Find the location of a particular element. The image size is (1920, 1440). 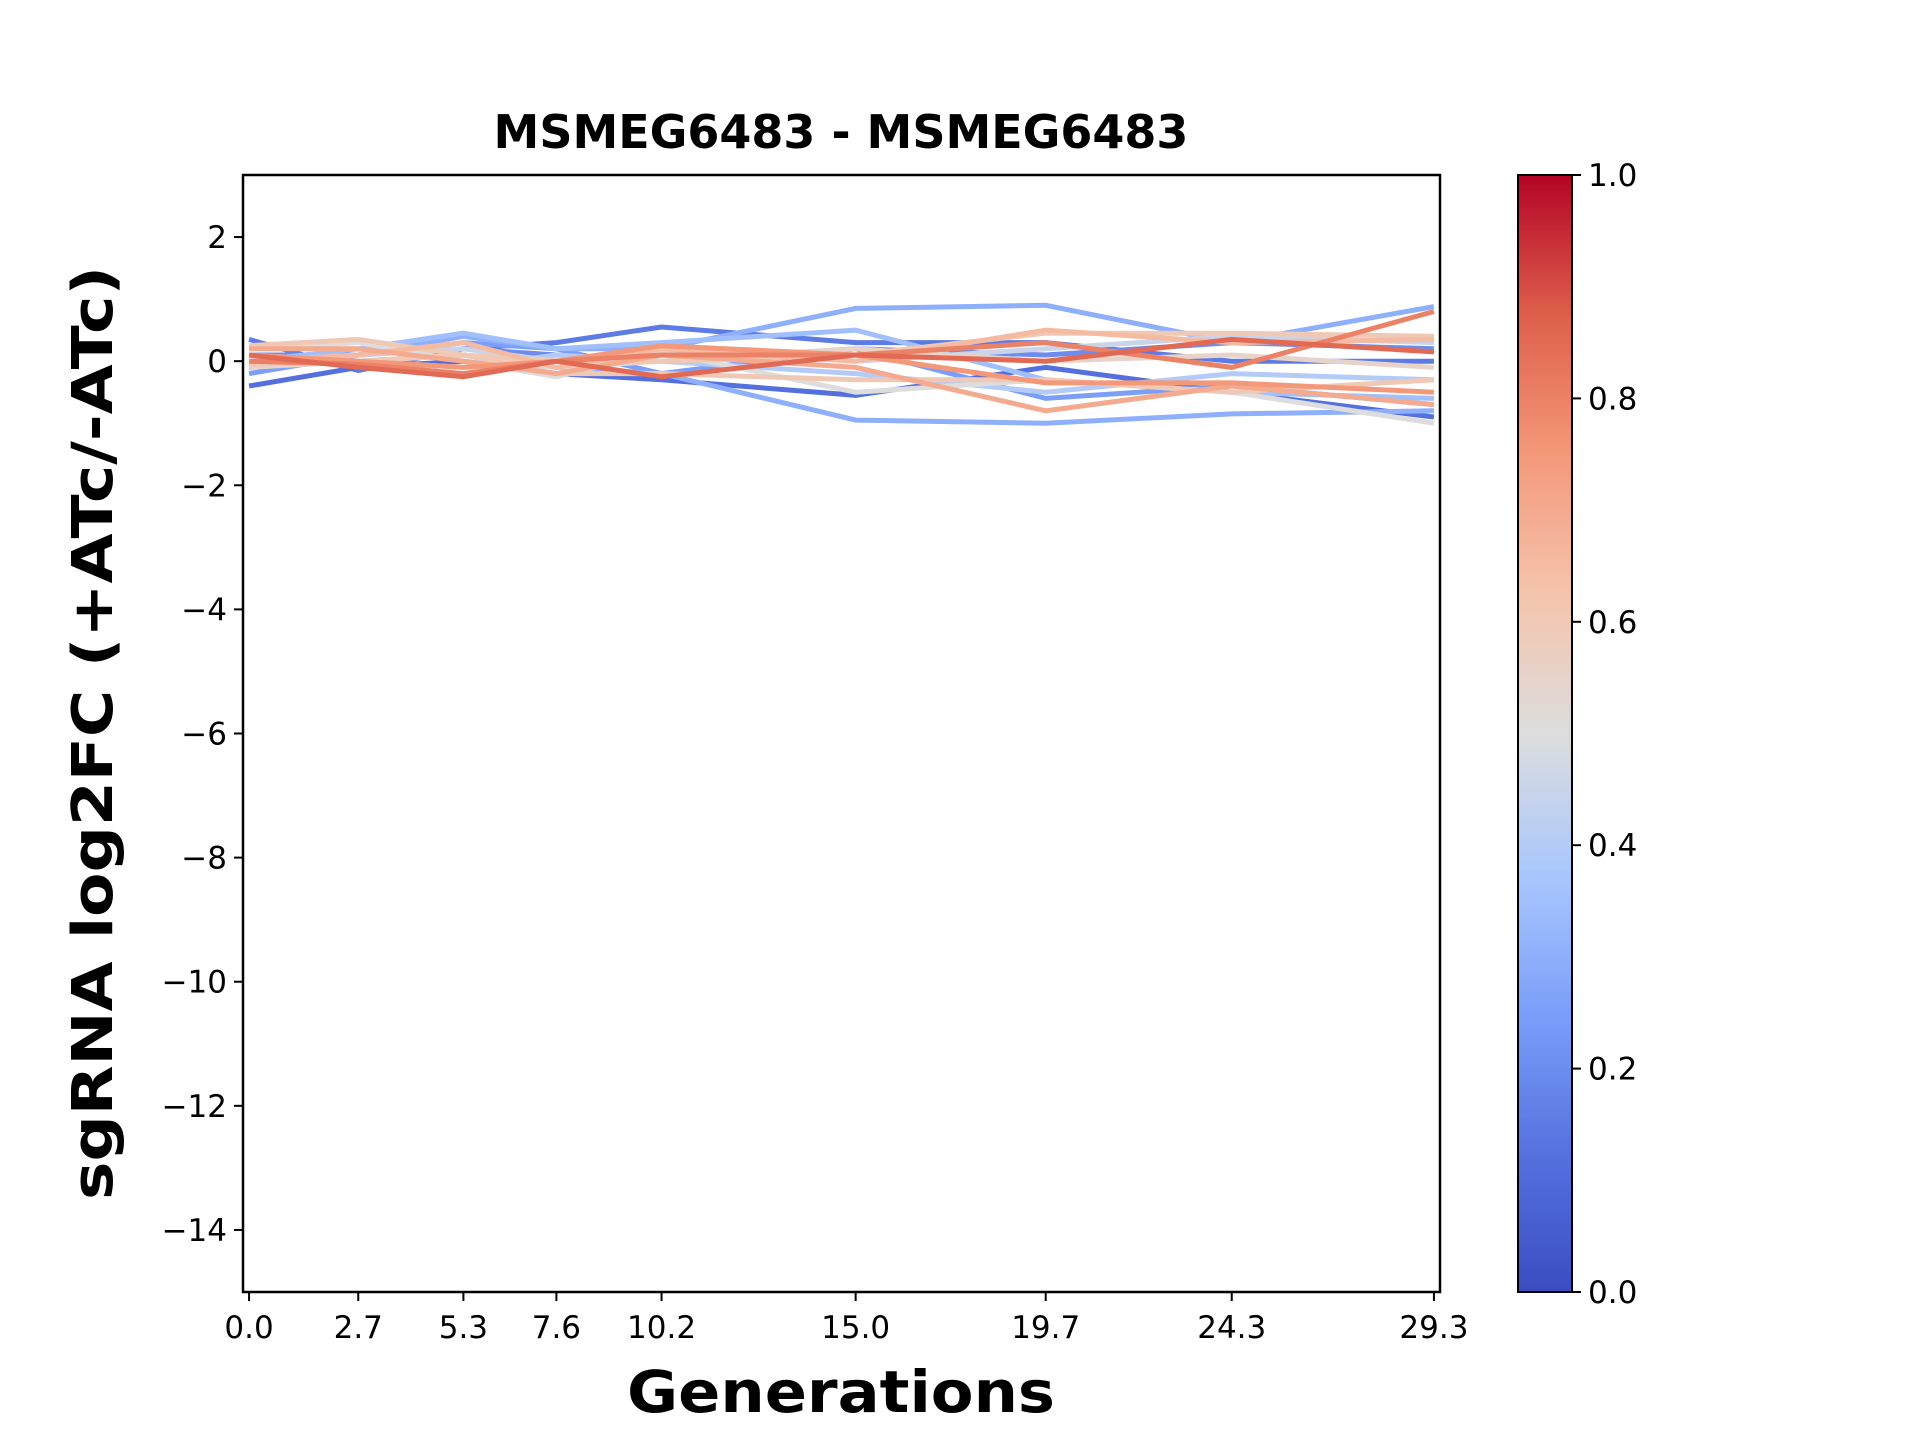

y-tick-label: −10 is located at coordinates (194, 983).